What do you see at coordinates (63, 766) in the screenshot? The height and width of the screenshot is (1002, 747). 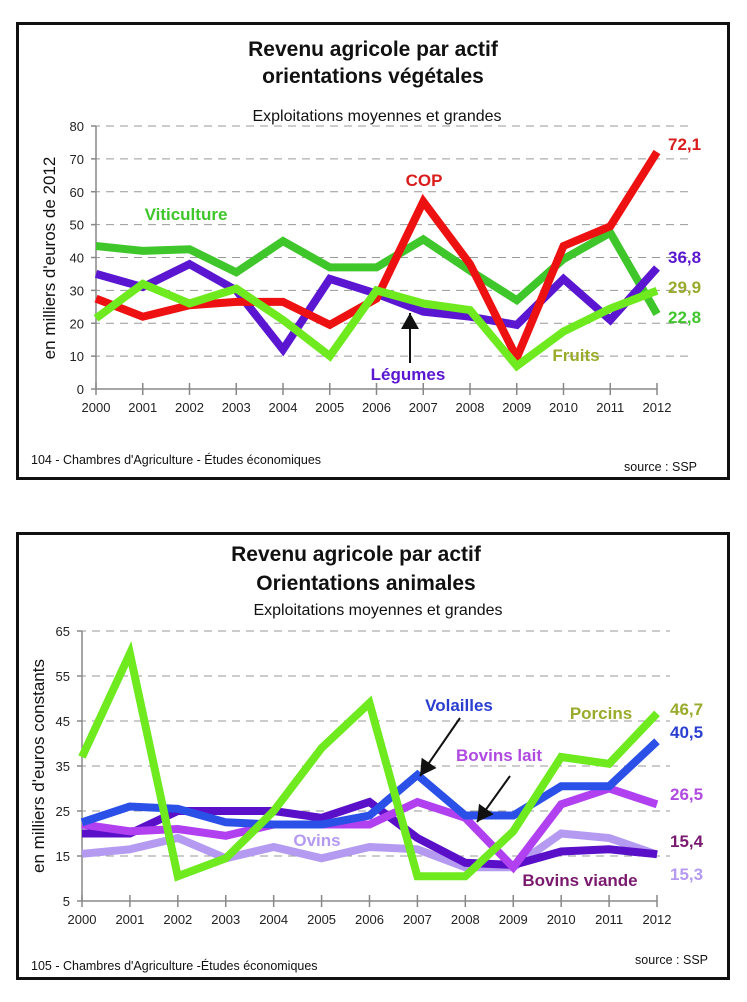 I see `y-tick-label: 35` at bounding box center [63, 766].